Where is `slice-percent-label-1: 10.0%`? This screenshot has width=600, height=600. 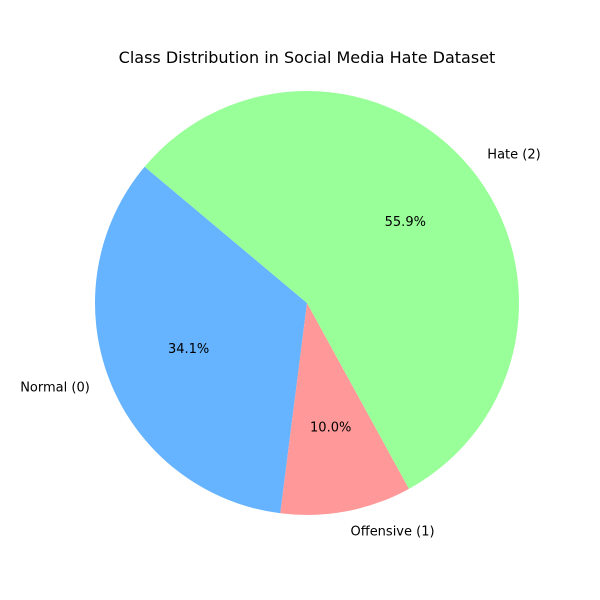
slice-percent-label-1: 10.0% is located at coordinates (330, 428).